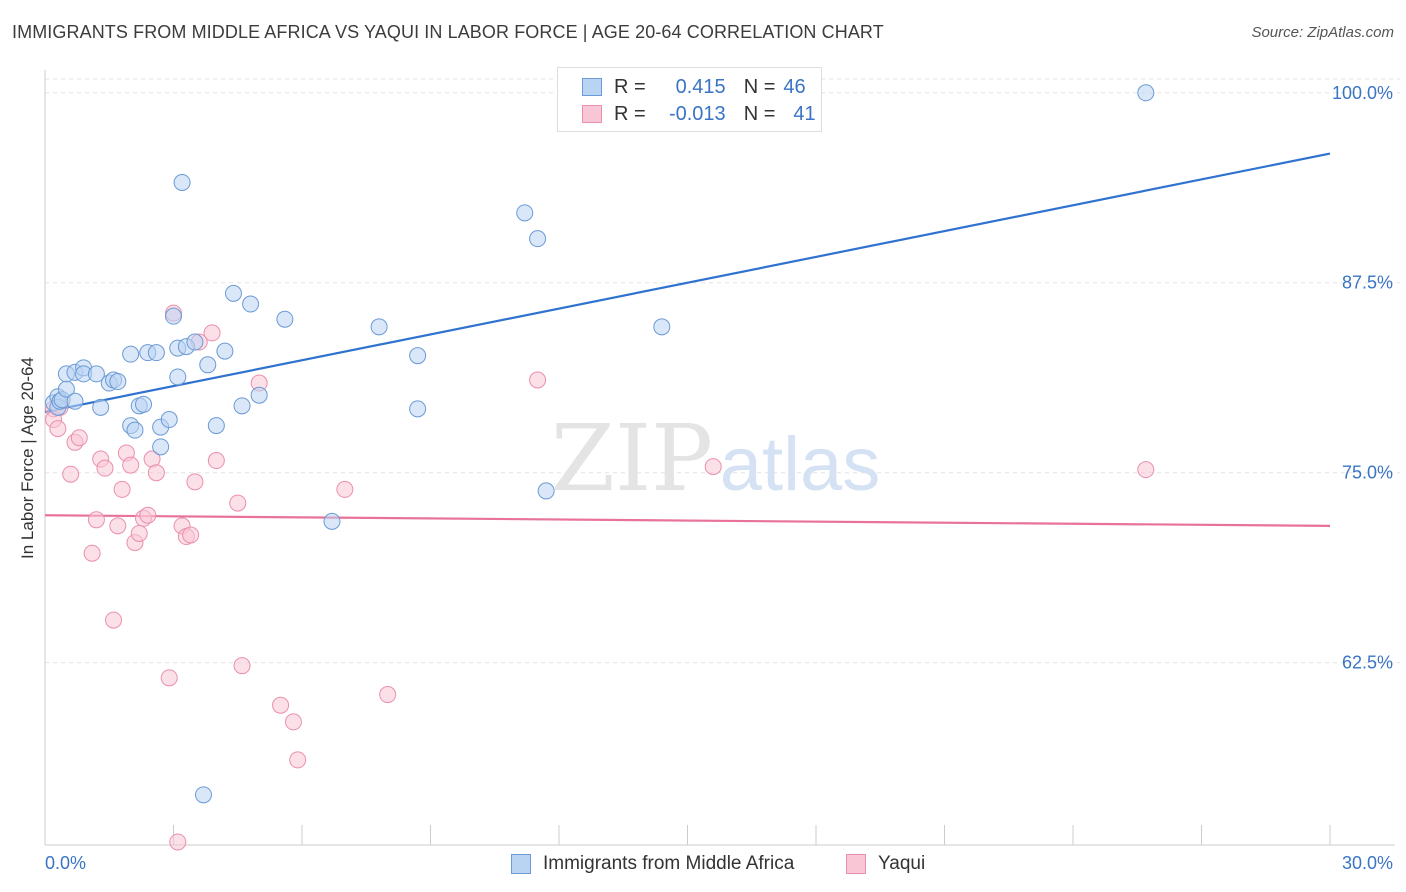 This screenshot has width=1406, height=892. I want to click on legend-series-name: Yaqui, so click(902, 863).